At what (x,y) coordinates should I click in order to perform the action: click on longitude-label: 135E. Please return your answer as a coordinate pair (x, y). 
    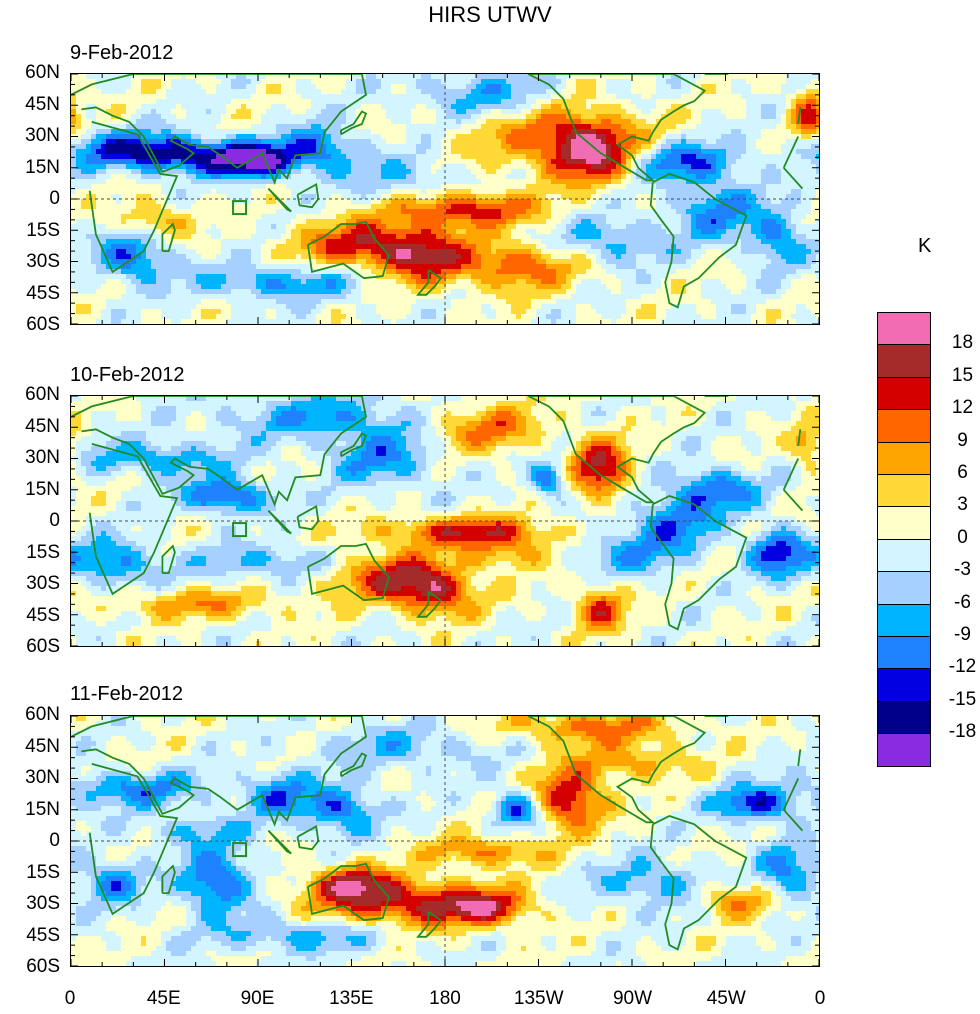
    Looking at the image, I should click on (351, 999).